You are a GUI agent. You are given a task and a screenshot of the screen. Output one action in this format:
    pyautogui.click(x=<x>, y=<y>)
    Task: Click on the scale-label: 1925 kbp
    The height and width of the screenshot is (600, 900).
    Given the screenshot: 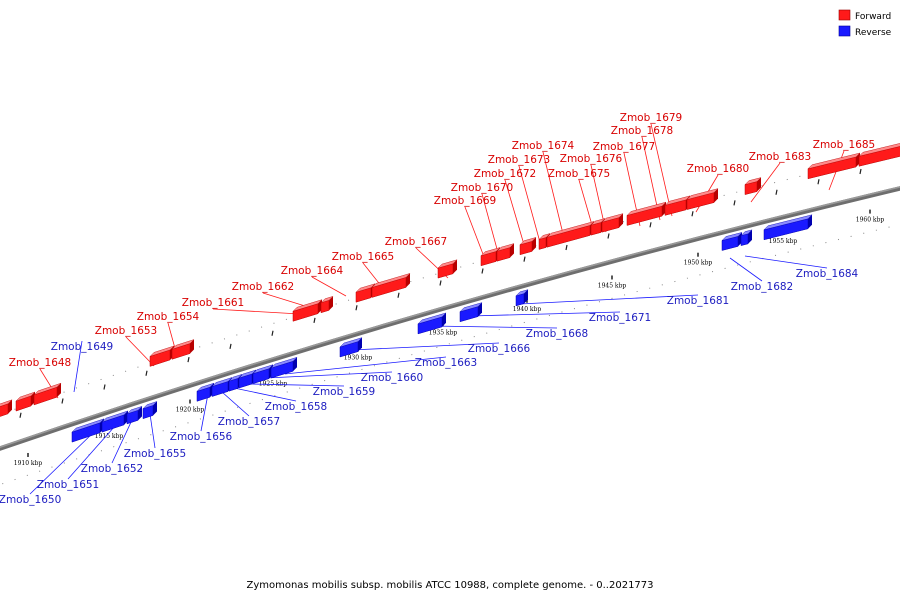 What is the action you would take?
    pyautogui.click(x=273, y=383)
    